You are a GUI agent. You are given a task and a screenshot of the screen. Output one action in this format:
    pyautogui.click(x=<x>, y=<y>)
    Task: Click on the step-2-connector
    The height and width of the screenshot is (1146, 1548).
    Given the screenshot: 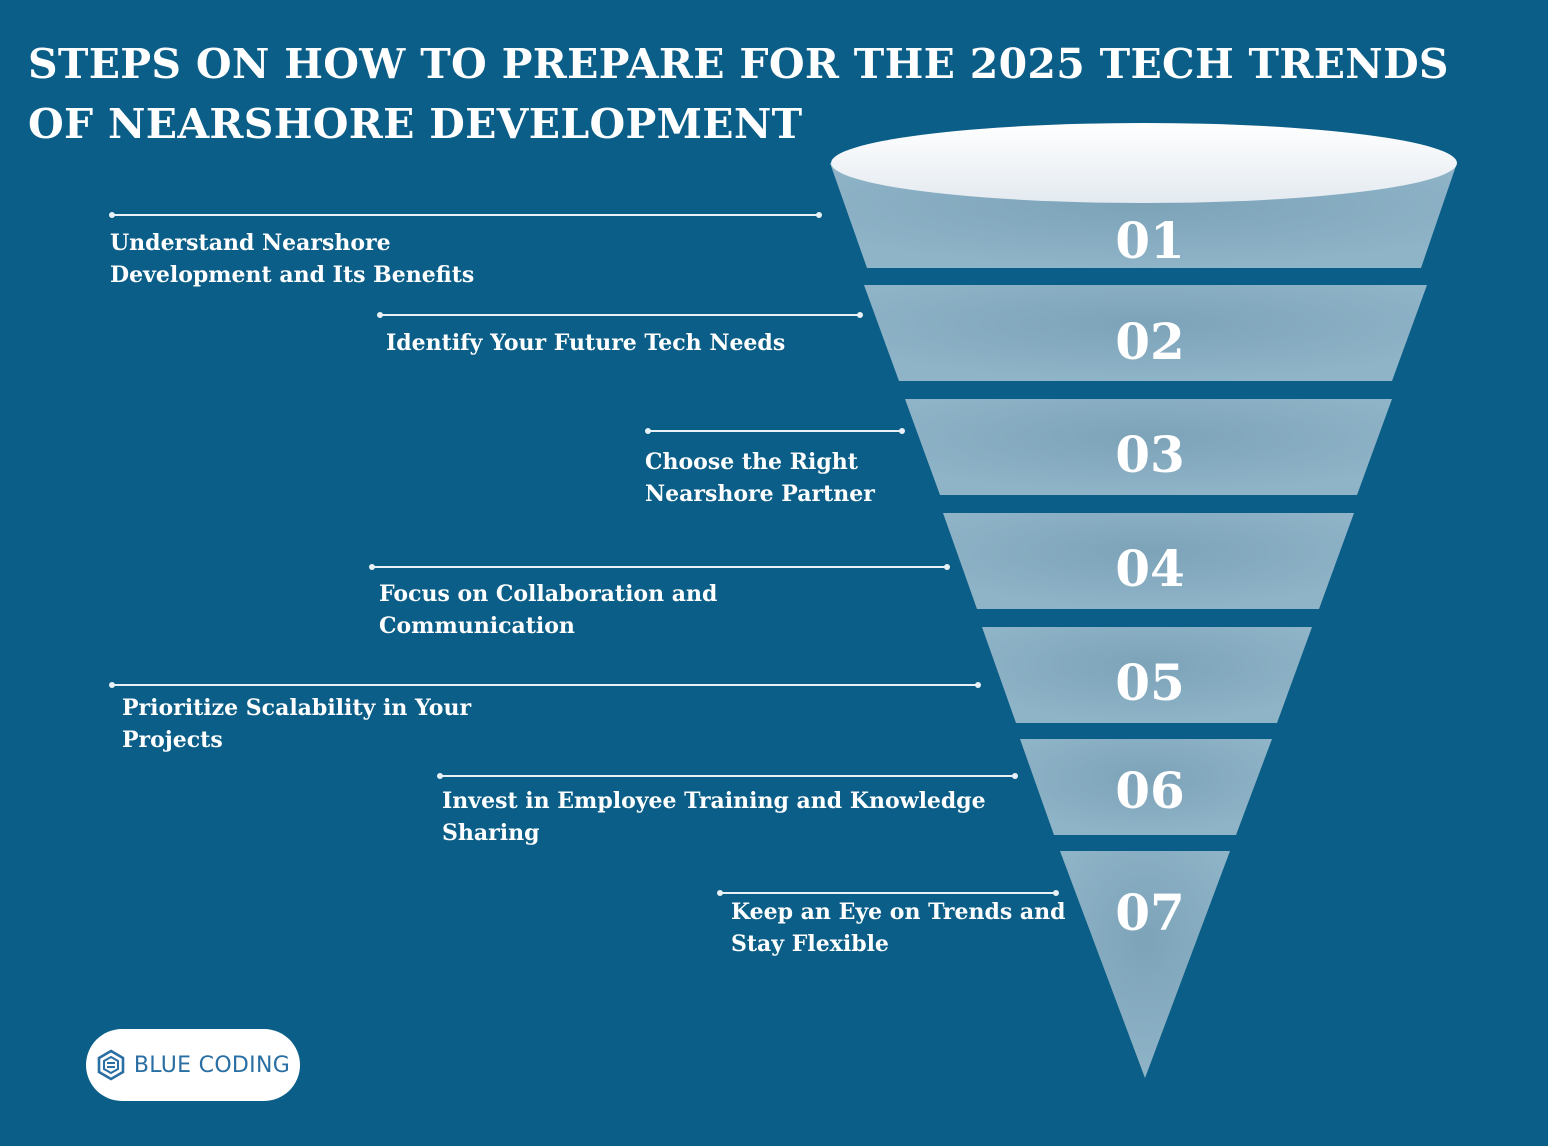 What is the action you would take?
    pyautogui.click(x=620, y=315)
    